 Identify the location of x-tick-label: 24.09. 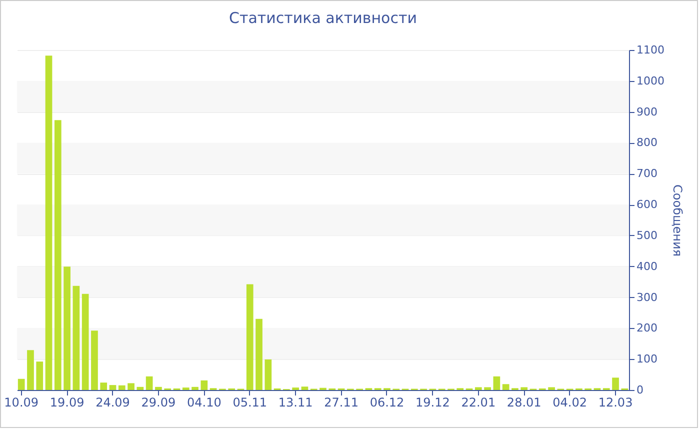
(113, 403).